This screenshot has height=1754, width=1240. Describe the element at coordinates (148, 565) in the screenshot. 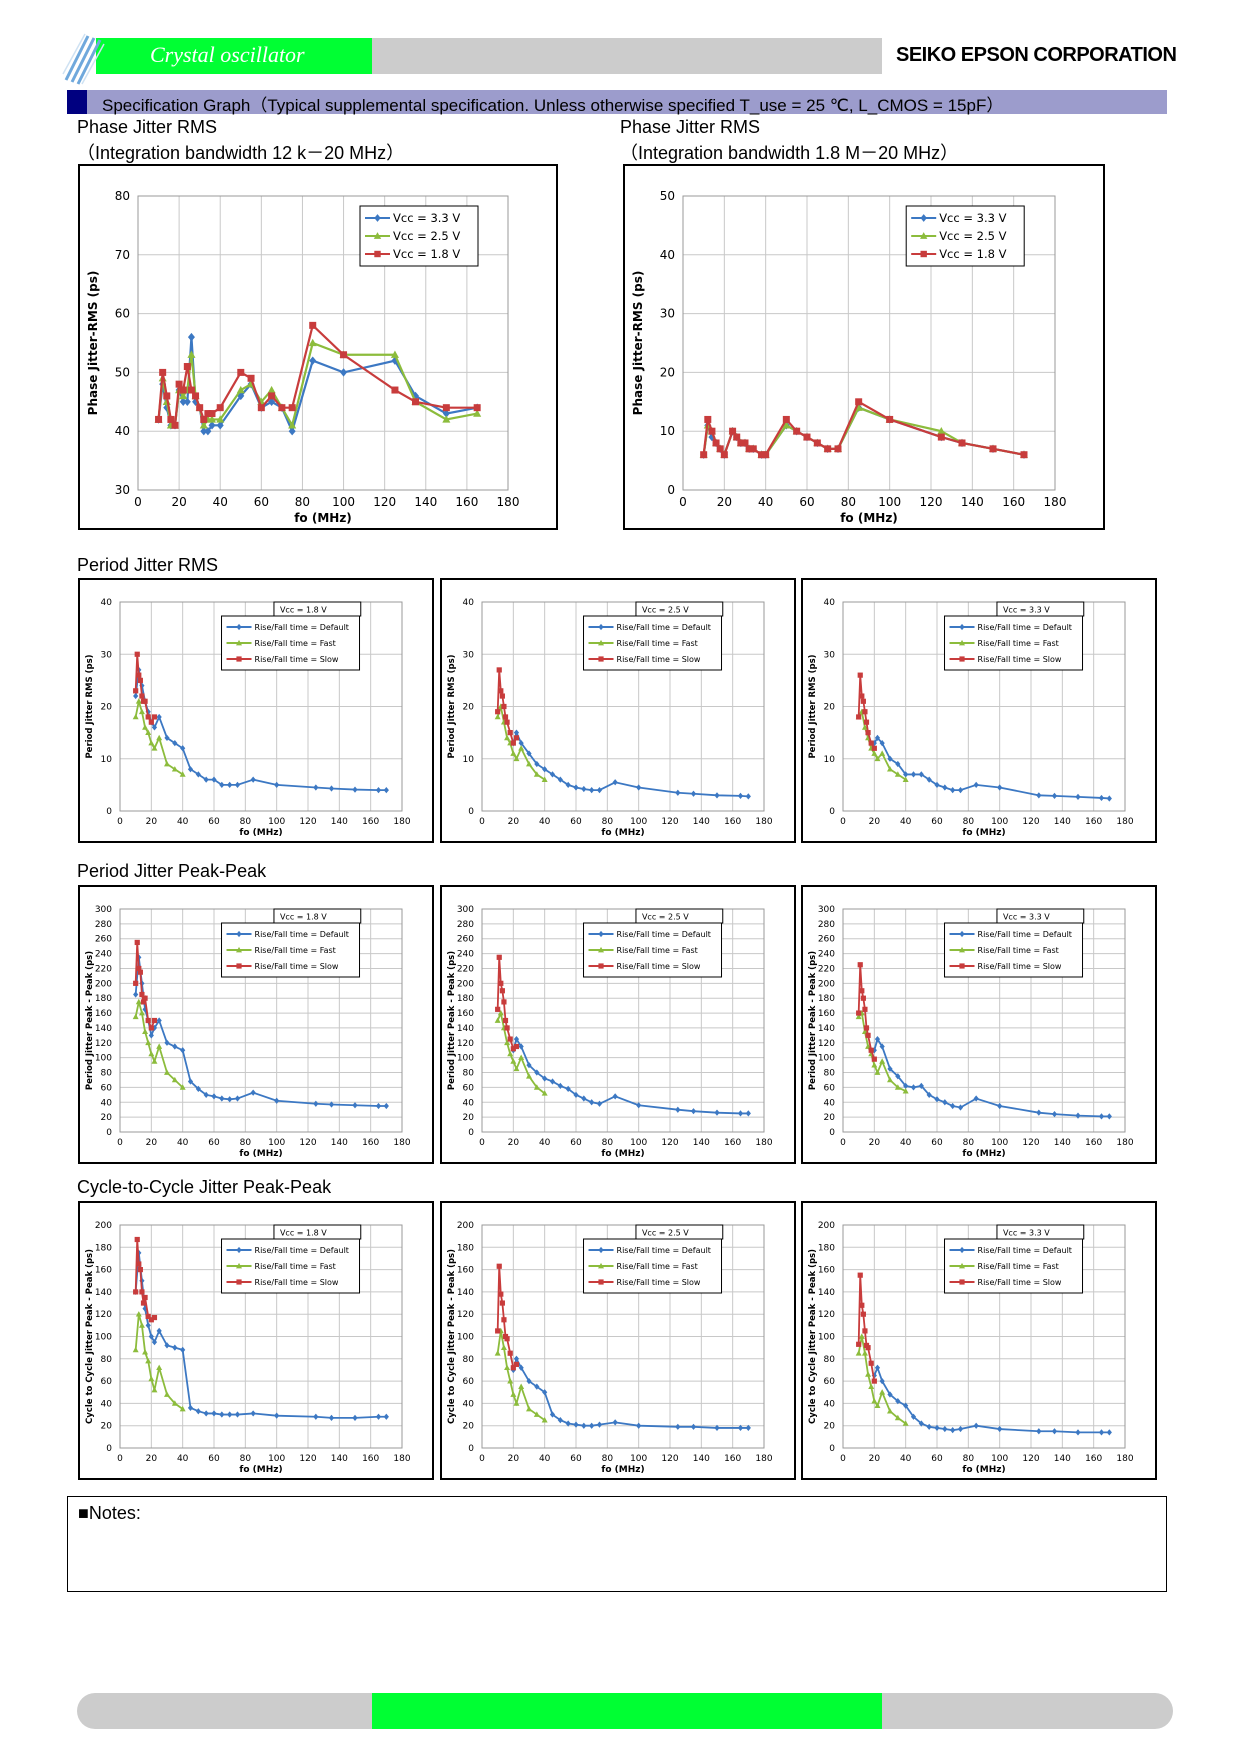

I see `period-rms-title: Period Jitter RMS` at that location.